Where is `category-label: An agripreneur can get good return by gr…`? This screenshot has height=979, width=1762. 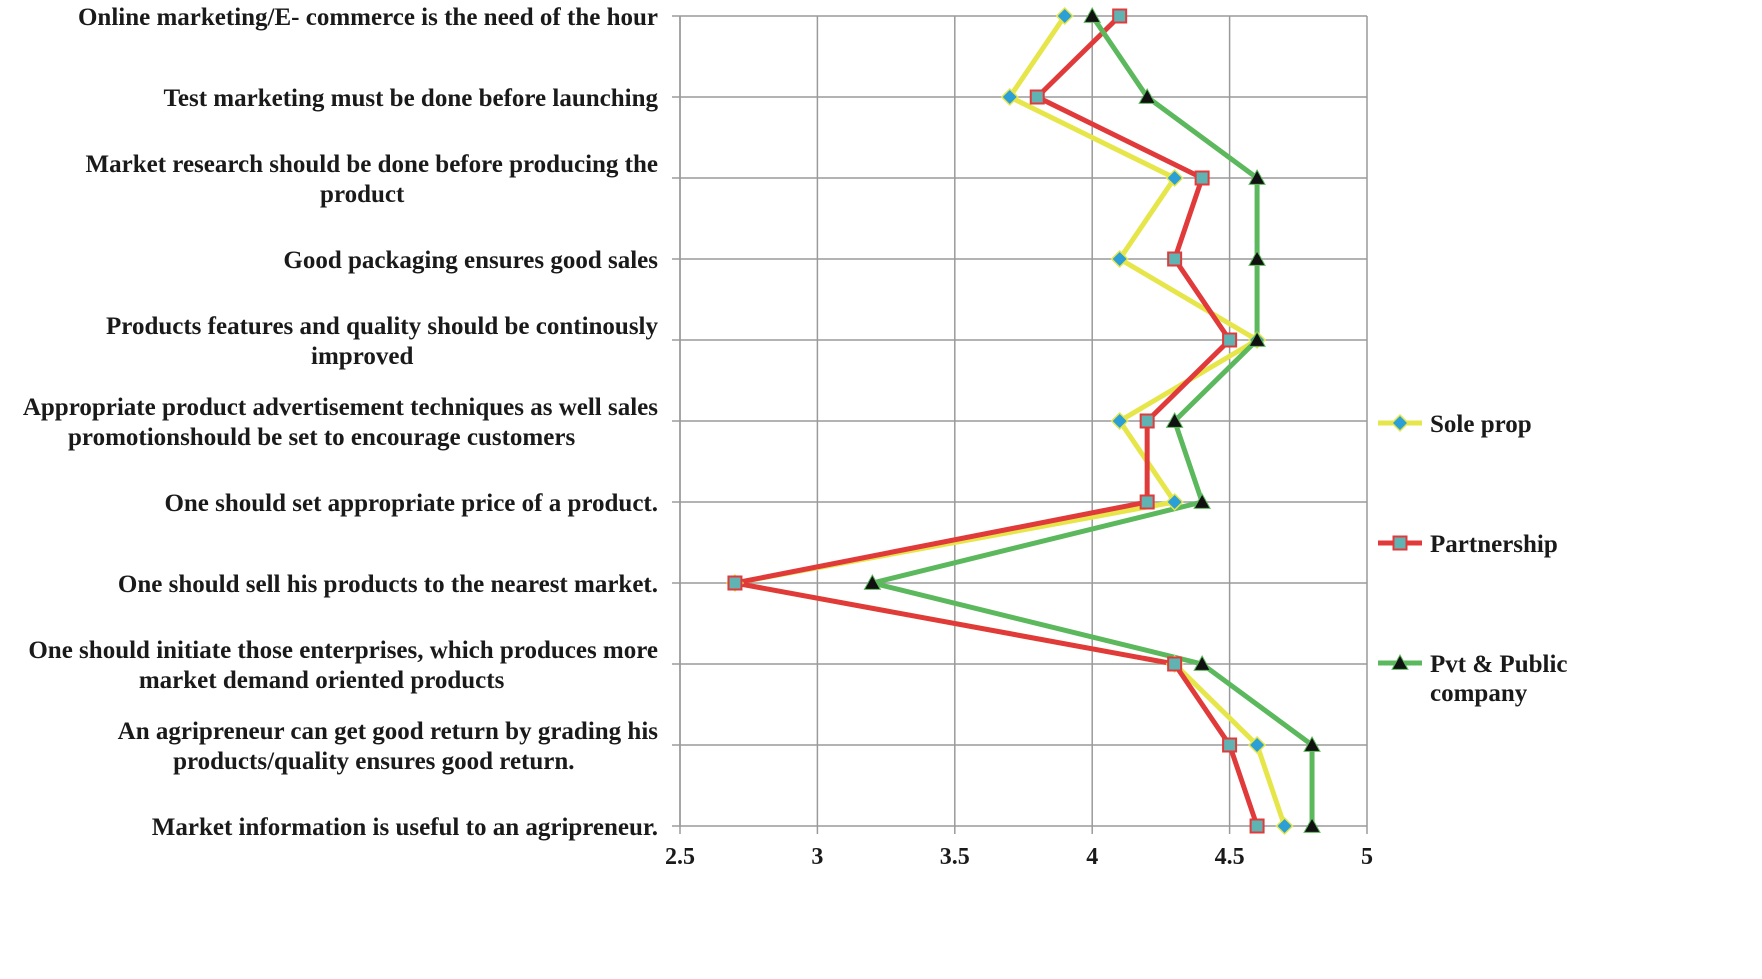 category-label: An agripreneur can get good return by gr… is located at coordinates (388, 731).